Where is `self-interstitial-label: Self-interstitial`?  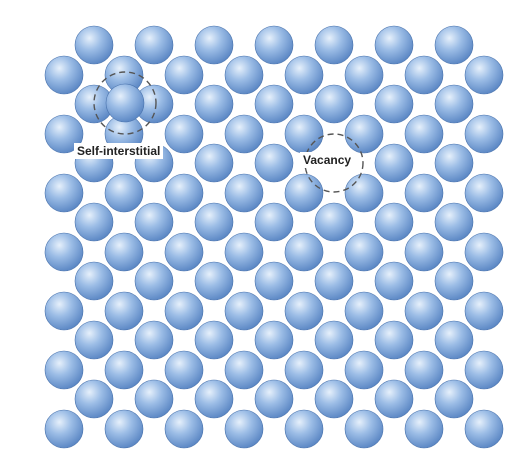 self-interstitial-label: Self-interstitial is located at coordinates (119, 151).